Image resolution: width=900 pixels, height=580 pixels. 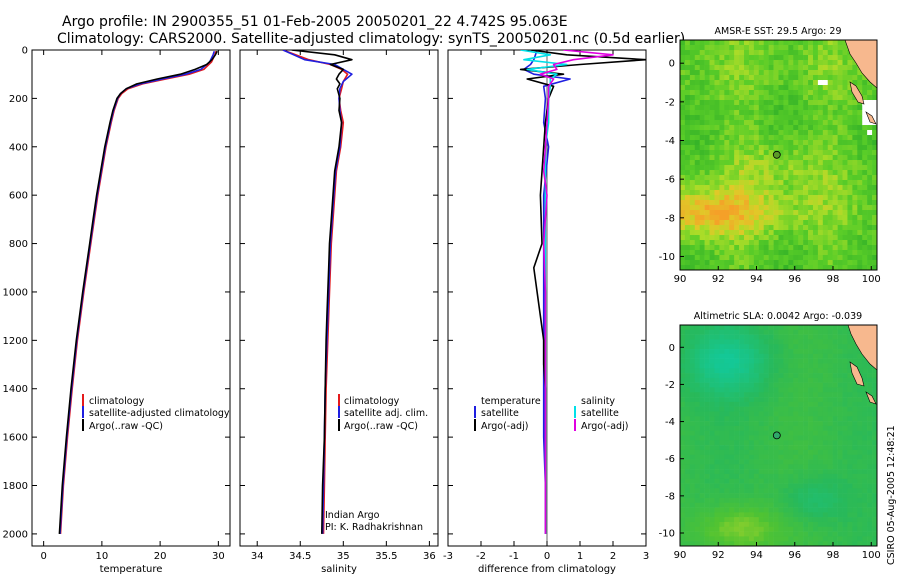 I want to click on sst-land, so click(x=860, y=82).